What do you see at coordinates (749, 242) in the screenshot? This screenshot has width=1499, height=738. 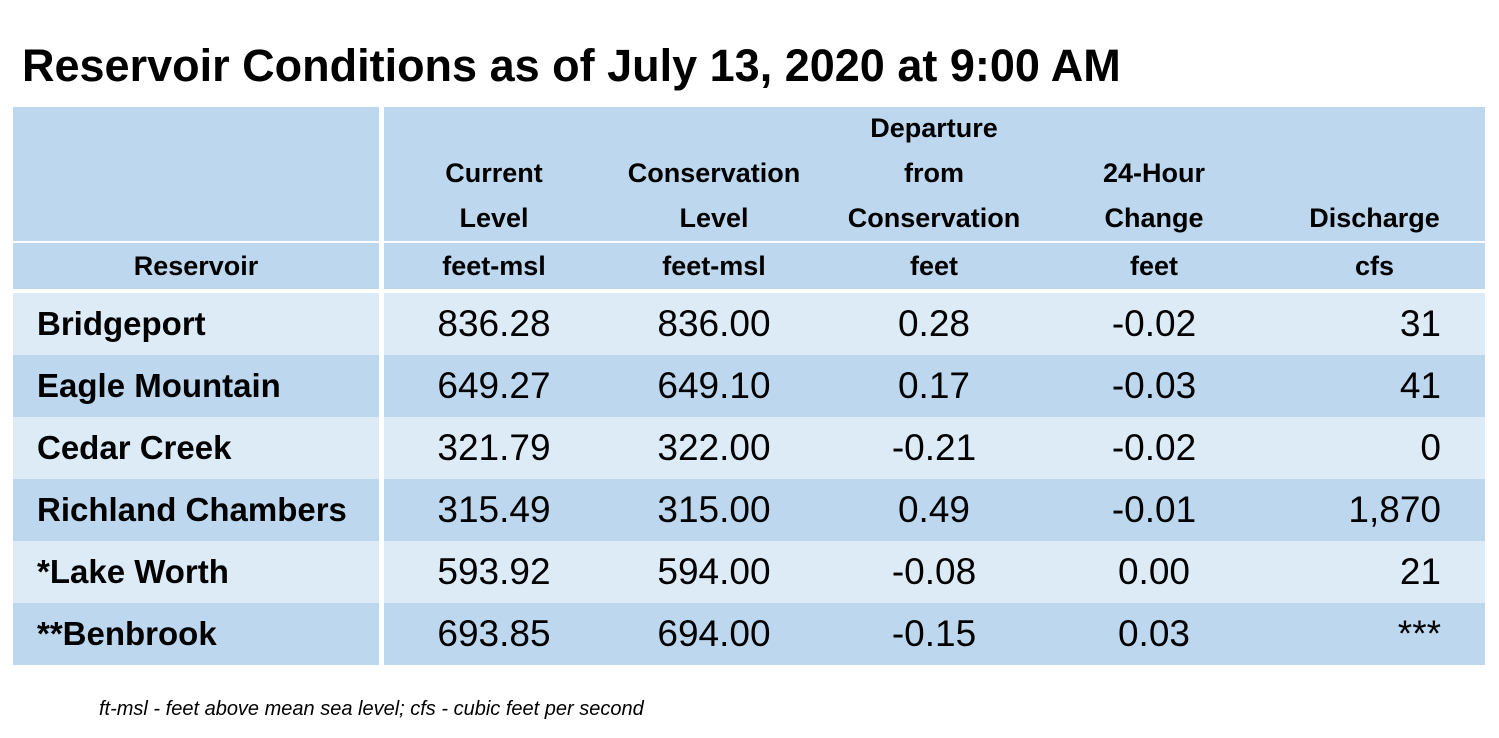 I see `header-divider` at bounding box center [749, 242].